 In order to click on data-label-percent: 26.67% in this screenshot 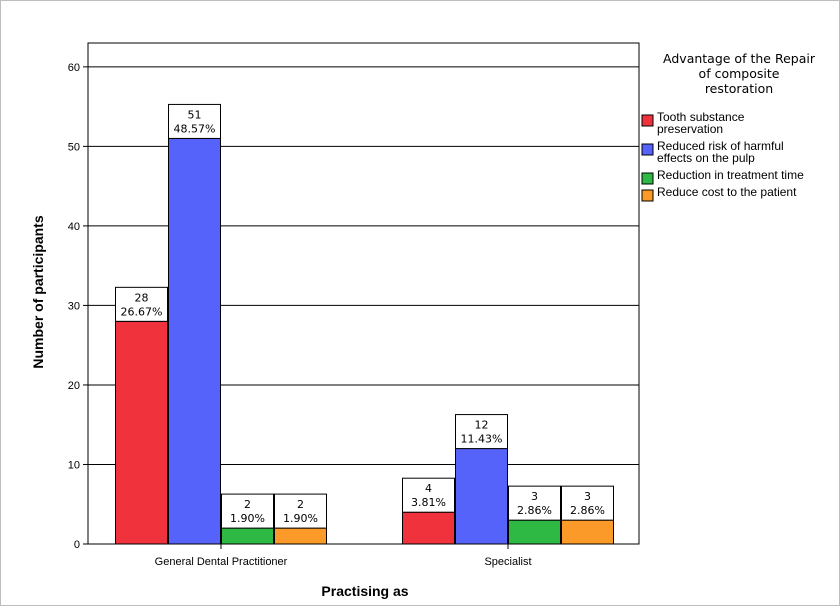, I will do `click(142, 311)`.